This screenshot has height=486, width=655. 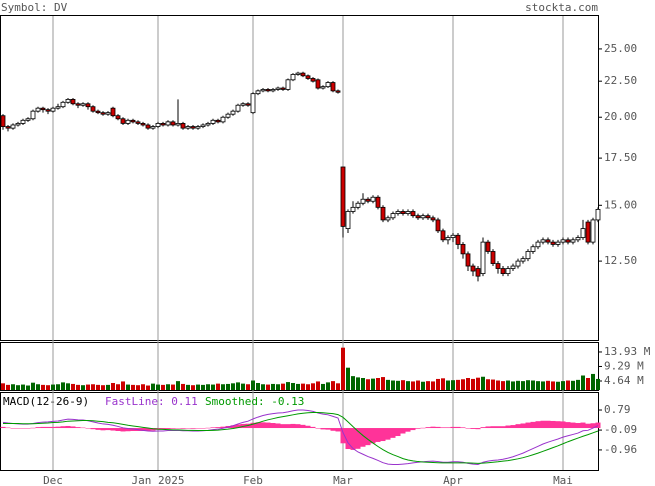 I want to click on y-tick-label: 17.50, so click(x=620, y=157).